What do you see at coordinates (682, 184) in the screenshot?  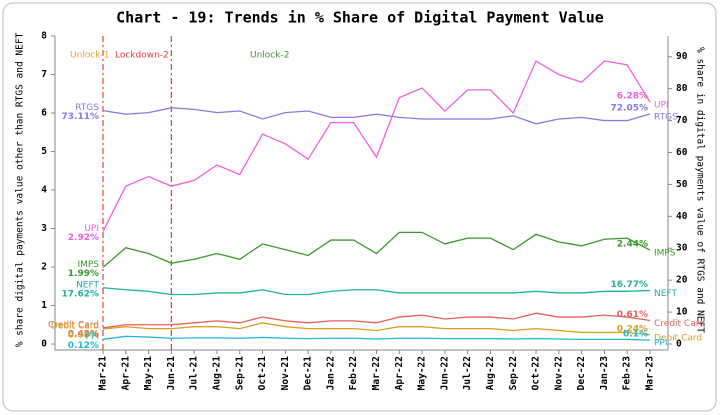 I see `y2-tick-label: 50` at bounding box center [682, 184].